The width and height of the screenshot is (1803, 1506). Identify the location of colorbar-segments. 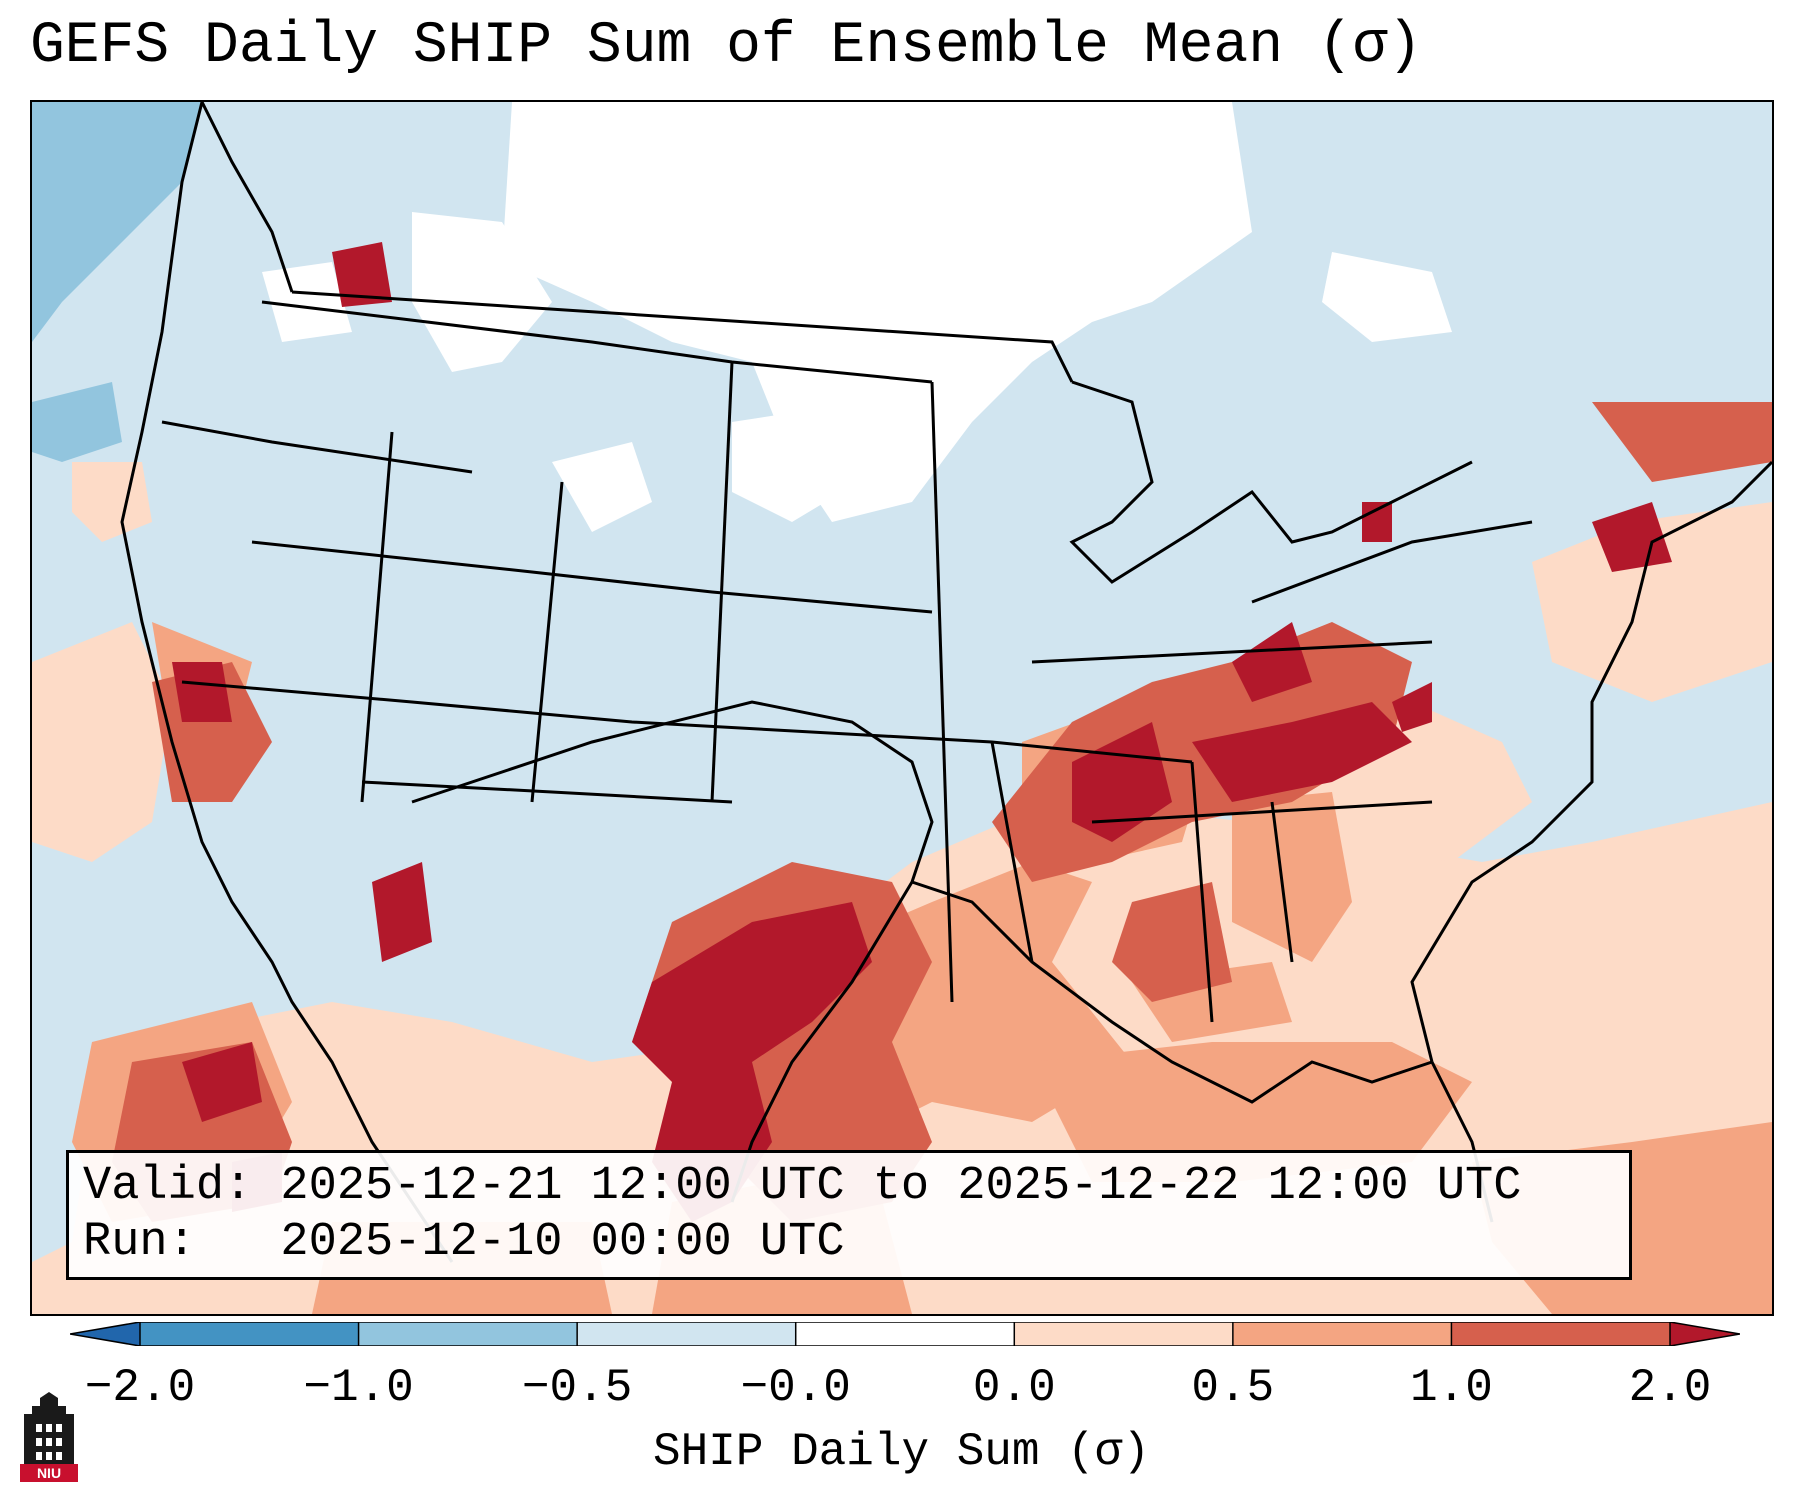
(905, 1334).